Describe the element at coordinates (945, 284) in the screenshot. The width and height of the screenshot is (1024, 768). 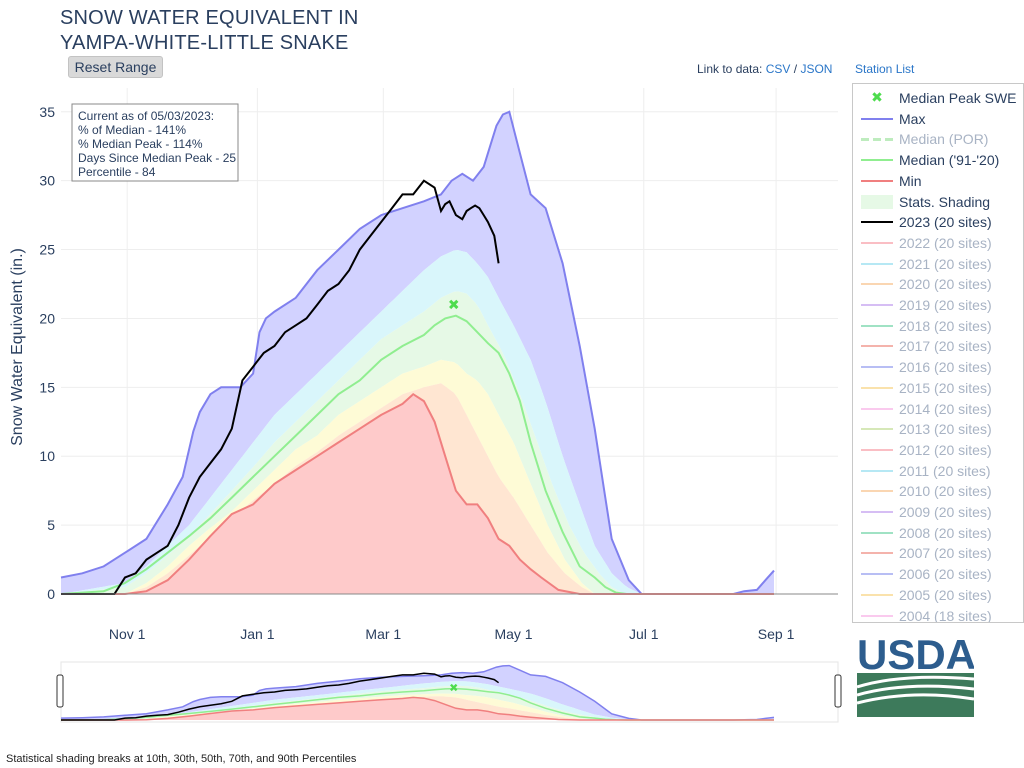
I see `legend-label: 2020 (20 sites)` at that location.